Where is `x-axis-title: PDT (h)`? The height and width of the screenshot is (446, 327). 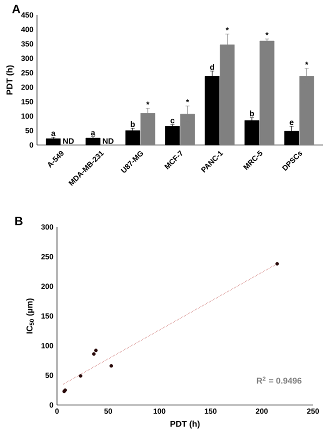 x-axis-title: PDT (h) is located at coordinates (185, 424).